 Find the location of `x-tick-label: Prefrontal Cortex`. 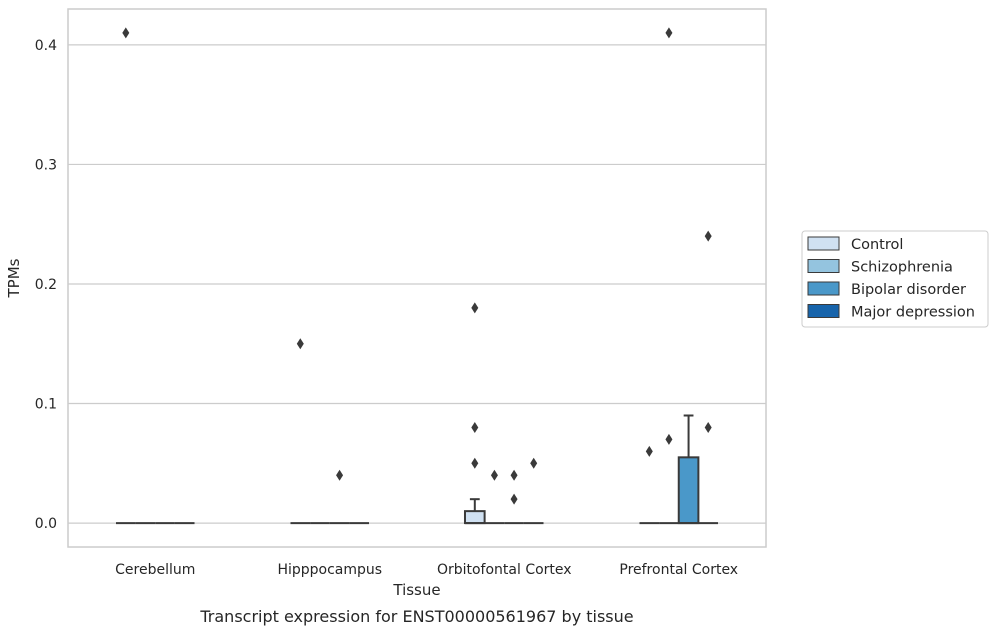

x-tick-label: Prefrontal Cortex is located at coordinates (678, 570).